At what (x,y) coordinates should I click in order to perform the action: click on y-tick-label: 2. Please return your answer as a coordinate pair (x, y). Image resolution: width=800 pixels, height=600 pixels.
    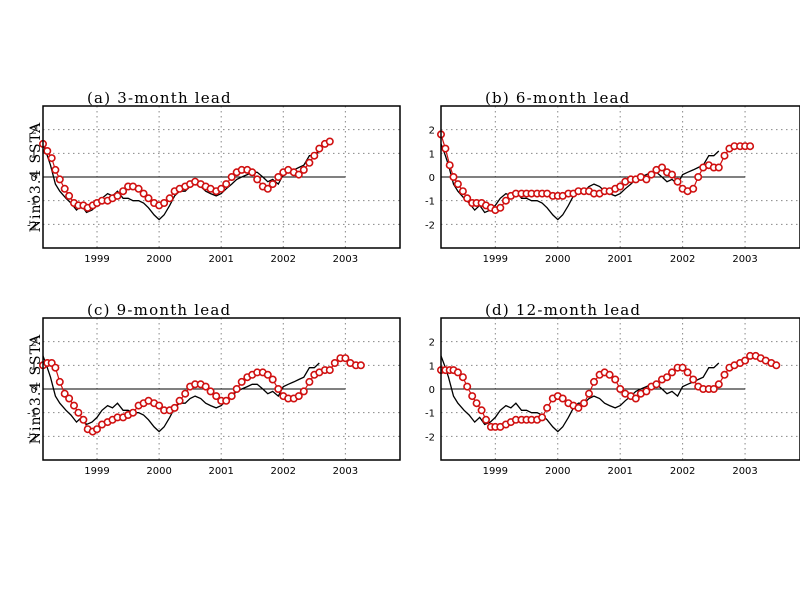
    Looking at the image, I should click on (34, 343).